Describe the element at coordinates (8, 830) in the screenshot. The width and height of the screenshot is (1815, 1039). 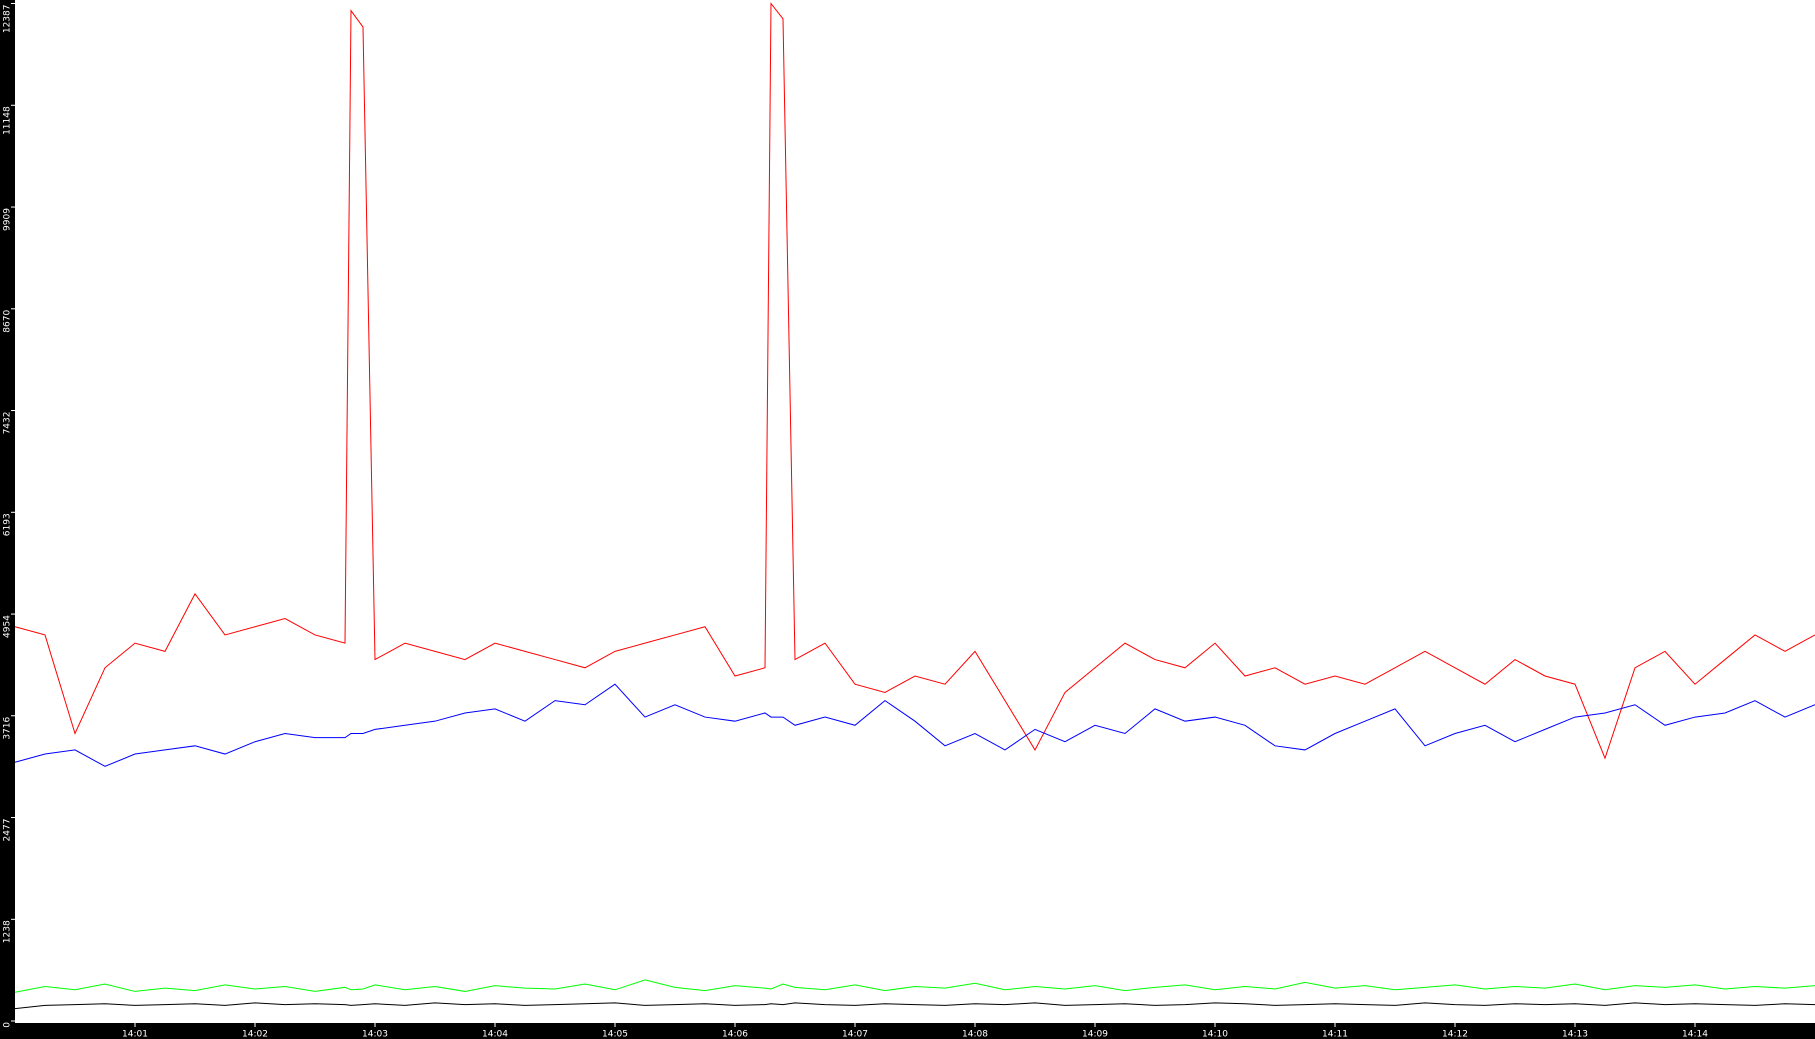
I see `y-tick-label: 2477` at that location.